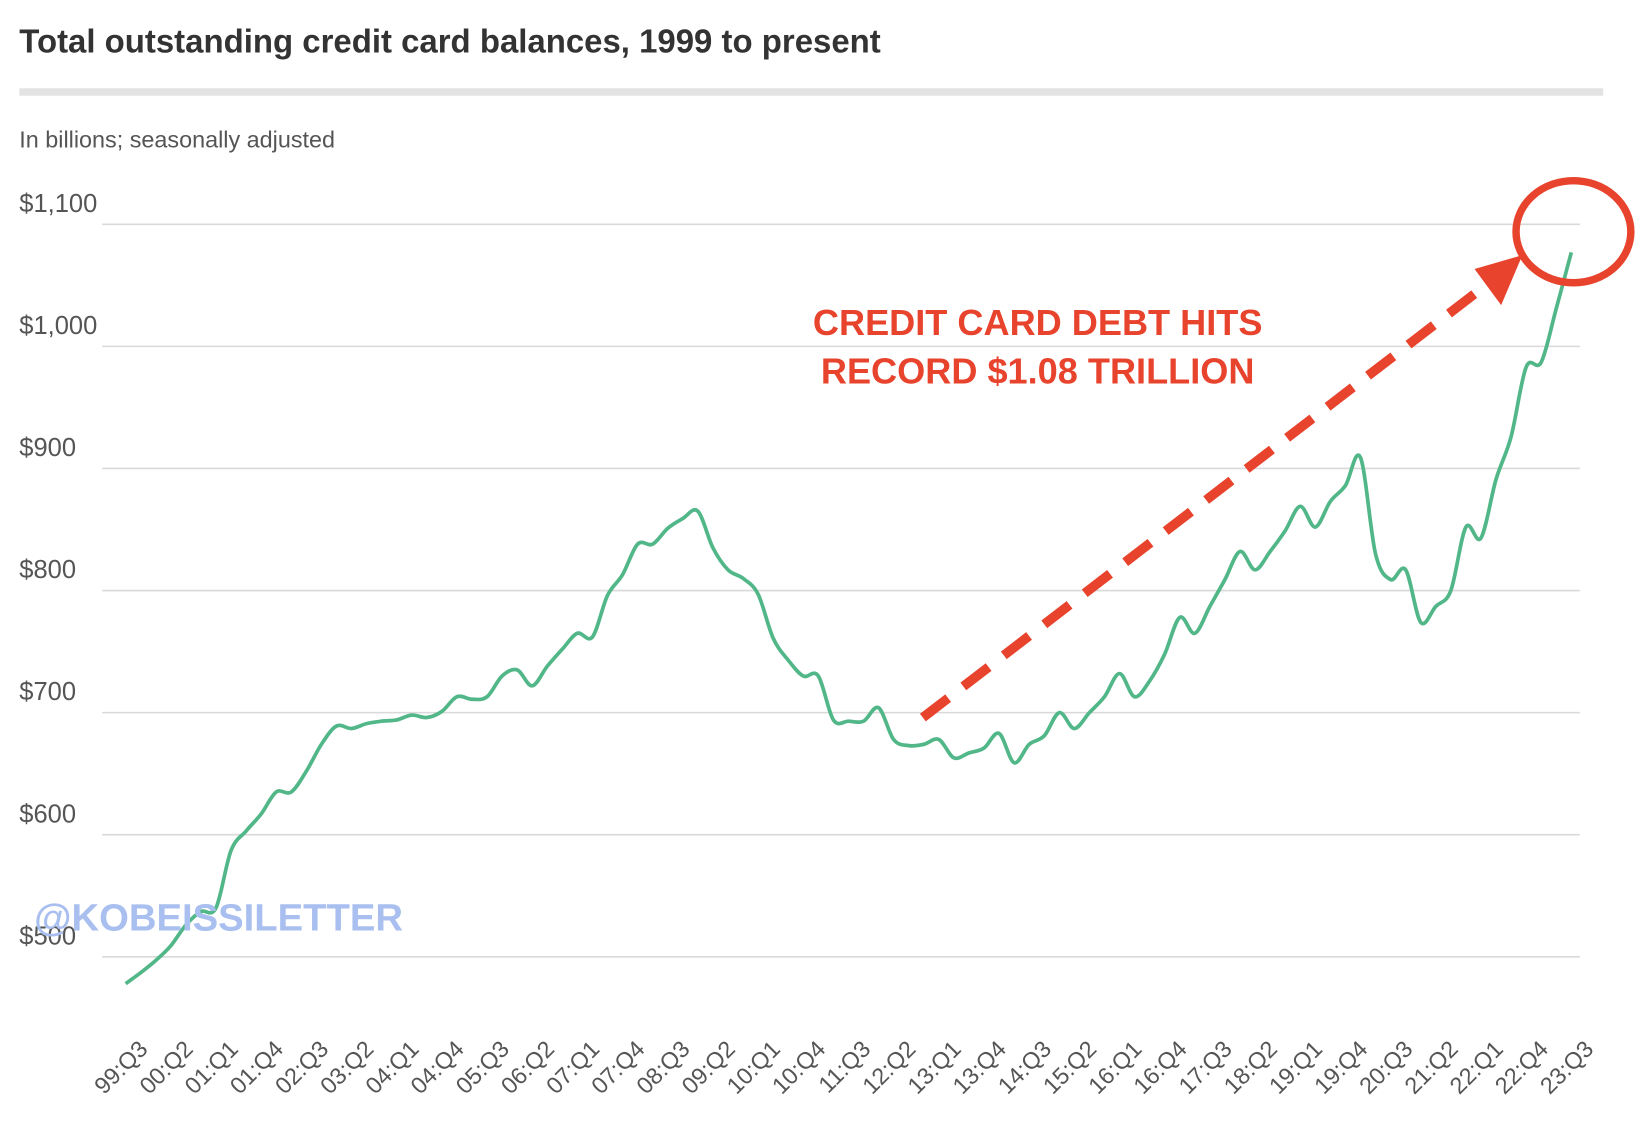 The image size is (1648, 1130). Describe the element at coordinates (1038, 371) in the screenshot. I see `annotation: RECORD $1.08 TRILLION` at that location.